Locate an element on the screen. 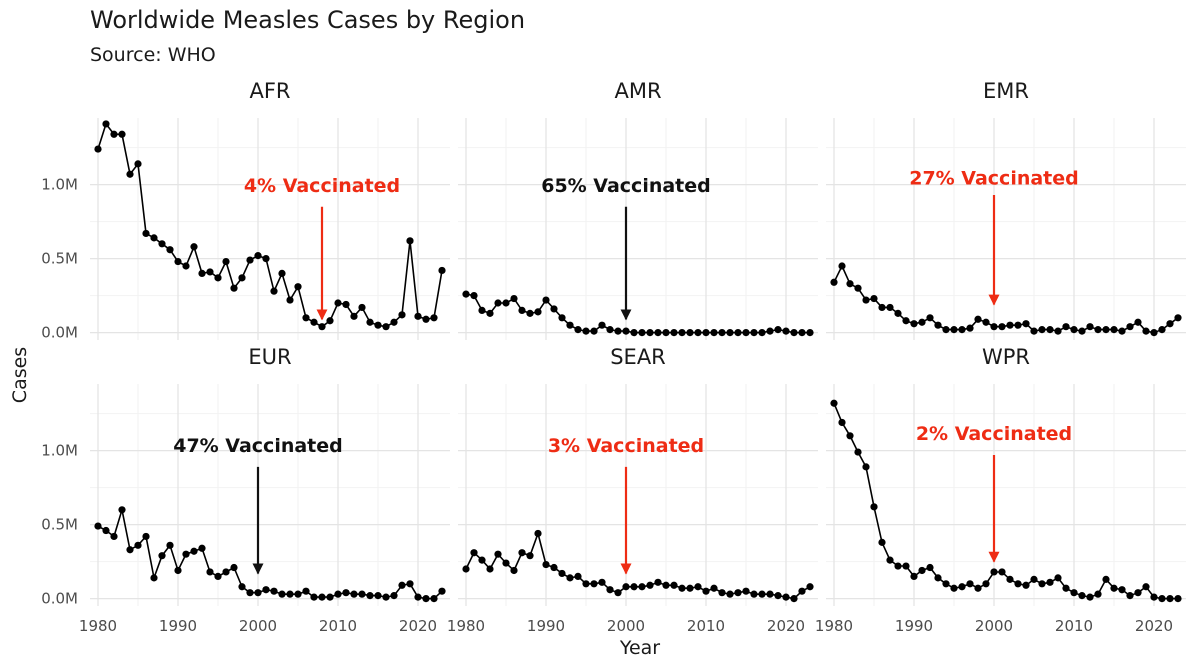 The width and height of the screenshot is (1200, 670). chart-title: Worldwide Measles Cases by Region is located at coordinates (308, 20).